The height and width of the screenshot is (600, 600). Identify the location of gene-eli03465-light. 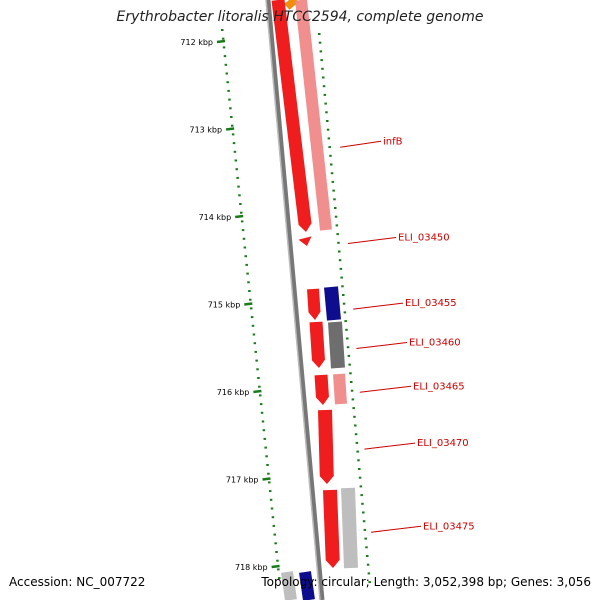
(340, 389).